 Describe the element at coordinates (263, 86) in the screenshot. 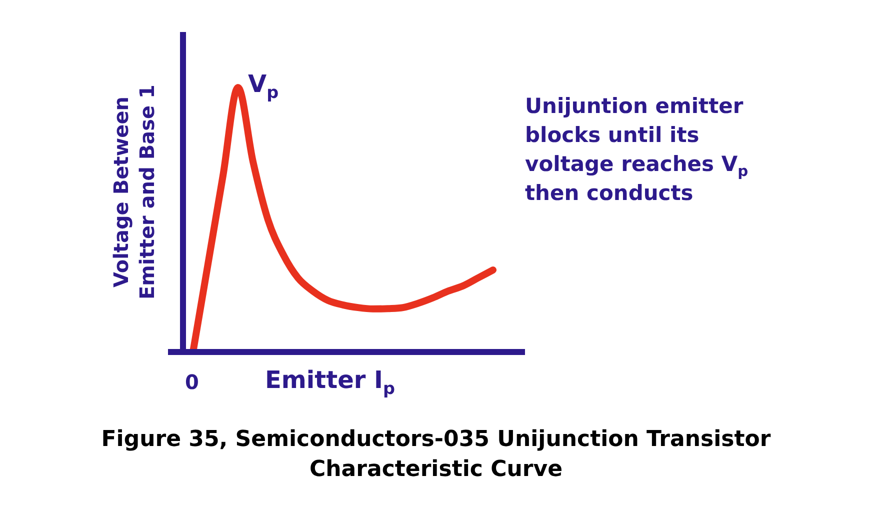

I see `annotation: V$_{p}$` at that location.